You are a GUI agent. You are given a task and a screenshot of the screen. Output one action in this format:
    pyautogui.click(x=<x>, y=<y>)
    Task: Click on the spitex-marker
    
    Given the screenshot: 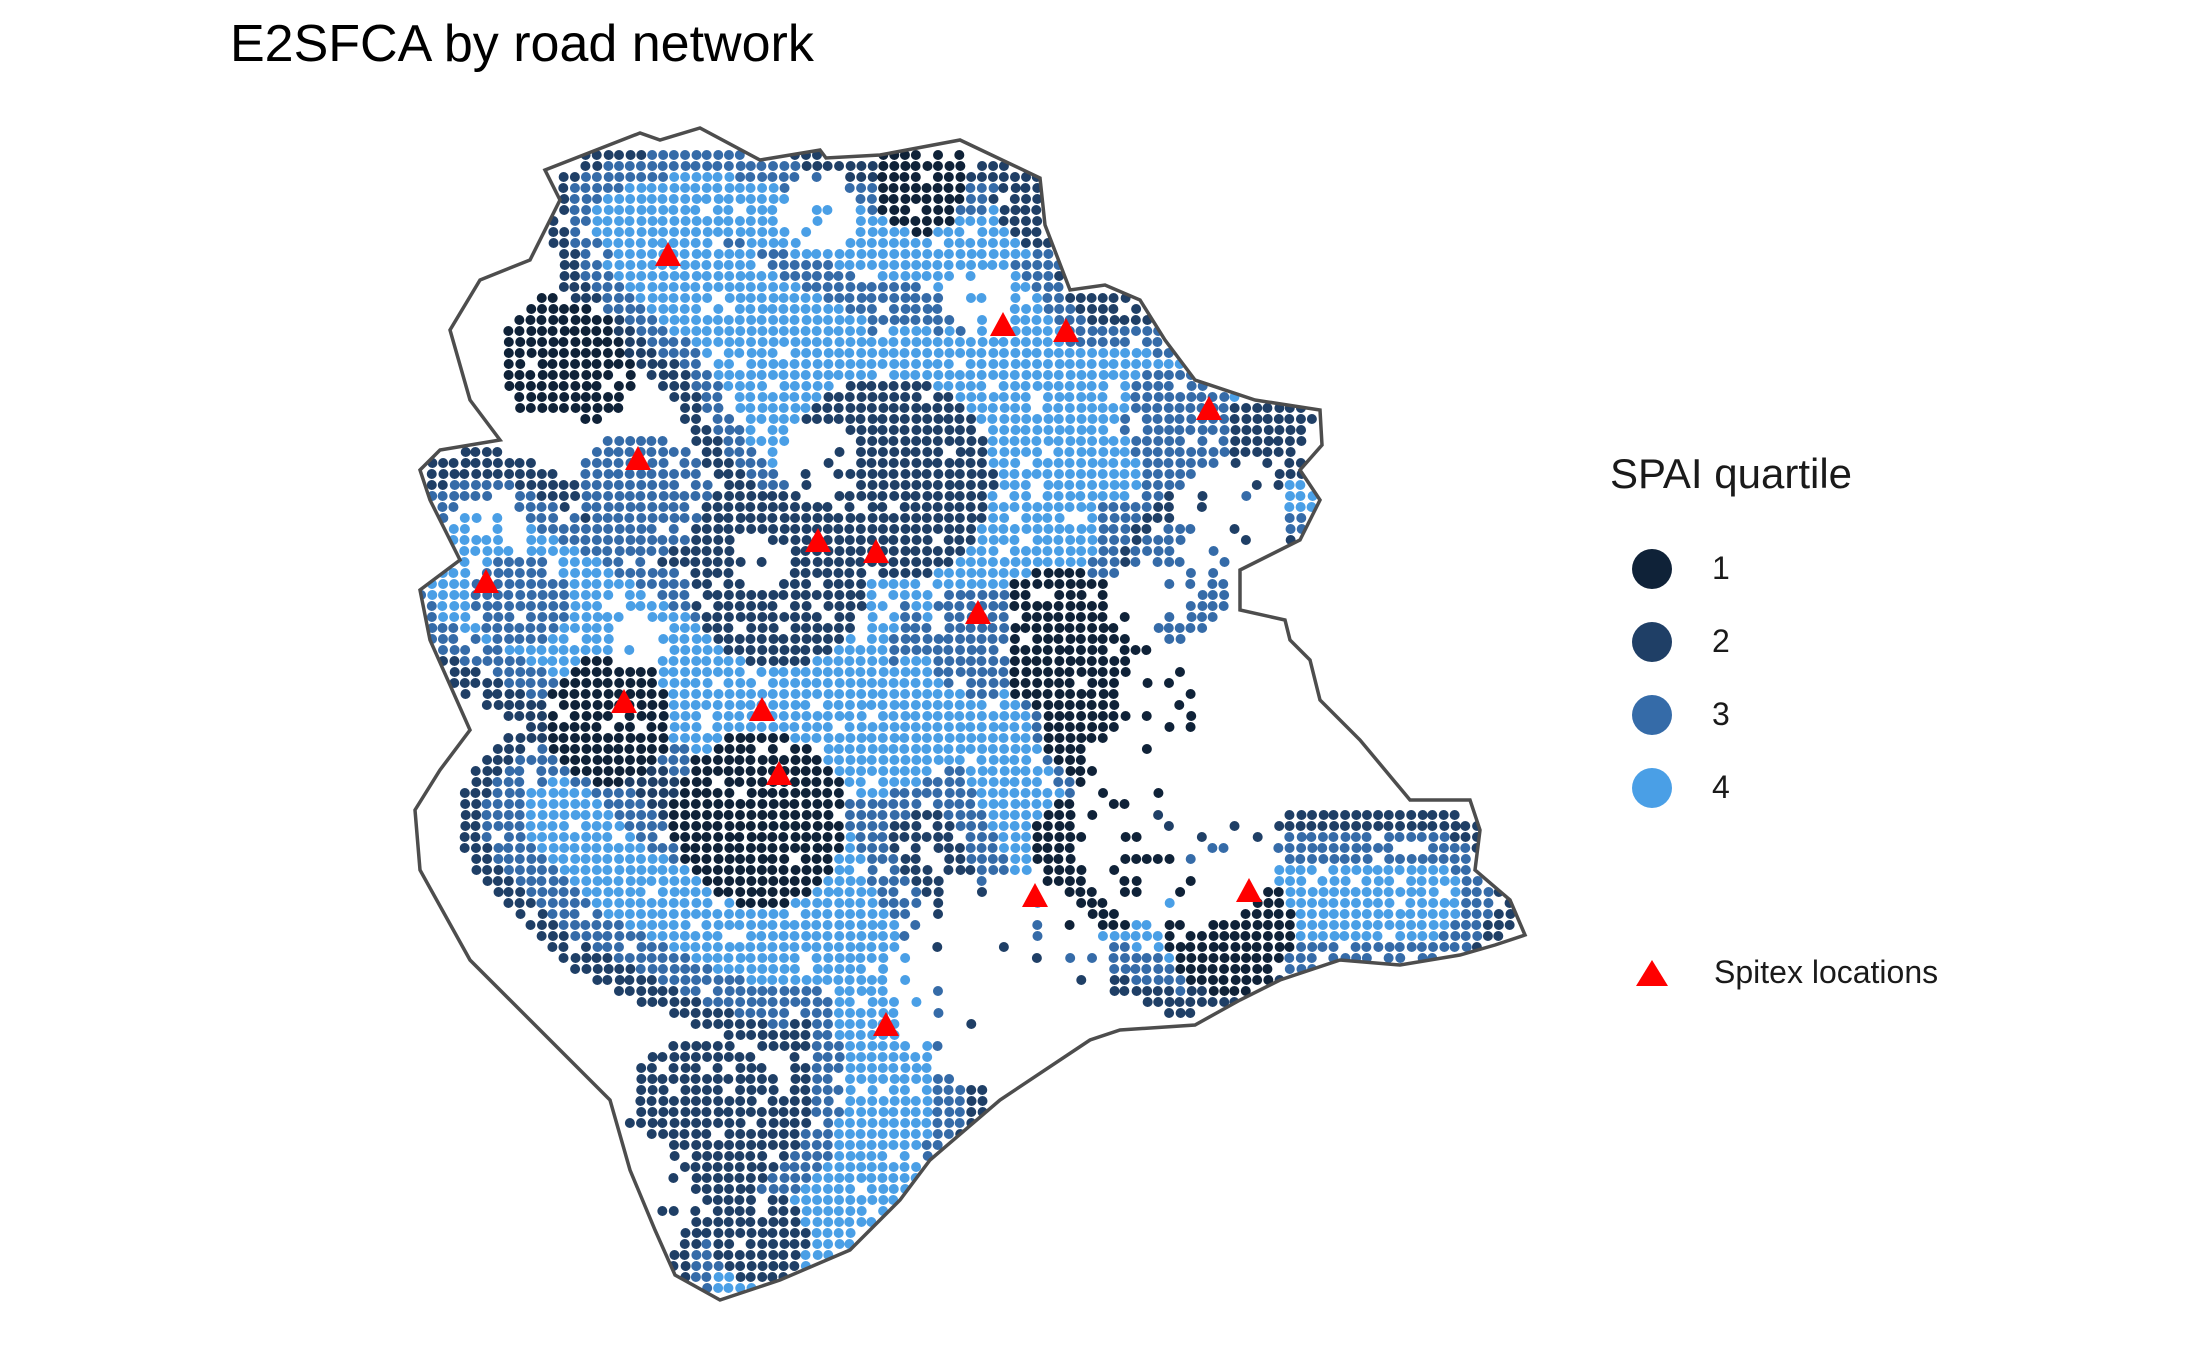 What is the action you would take?
    pyautogui.click(x=1249, y=890)
    